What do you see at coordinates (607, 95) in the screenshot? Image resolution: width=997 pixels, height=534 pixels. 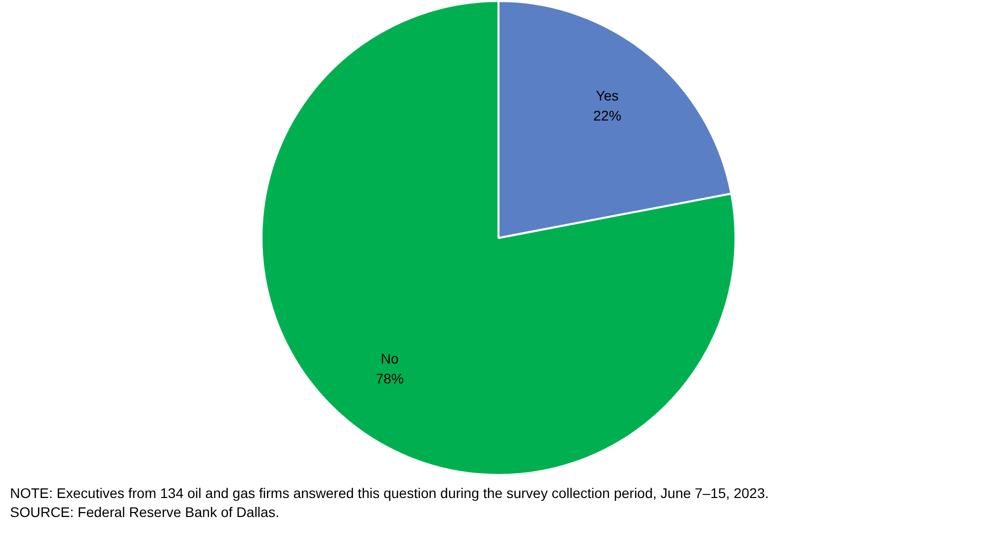 I see `slice-label: Yes` at bounding box center [607, 95].